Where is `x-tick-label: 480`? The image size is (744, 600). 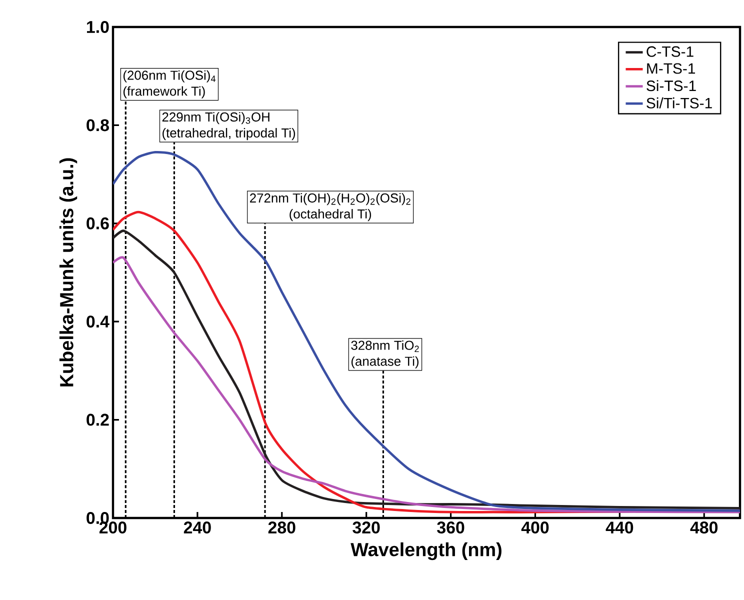
x-tick-label: 480 is located at coordinates (704, 528).